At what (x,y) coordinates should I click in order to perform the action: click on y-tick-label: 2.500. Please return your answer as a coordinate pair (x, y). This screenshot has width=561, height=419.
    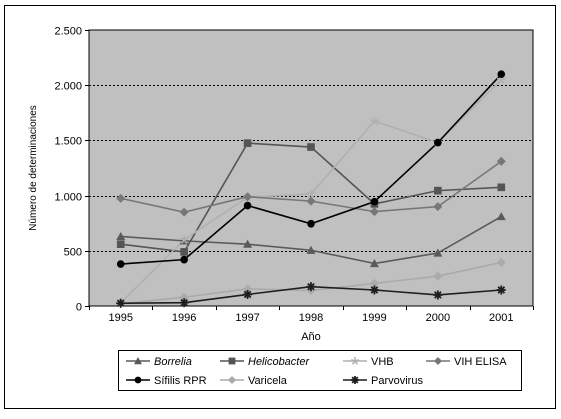
    Looking at the image, I should click on (68, 32).